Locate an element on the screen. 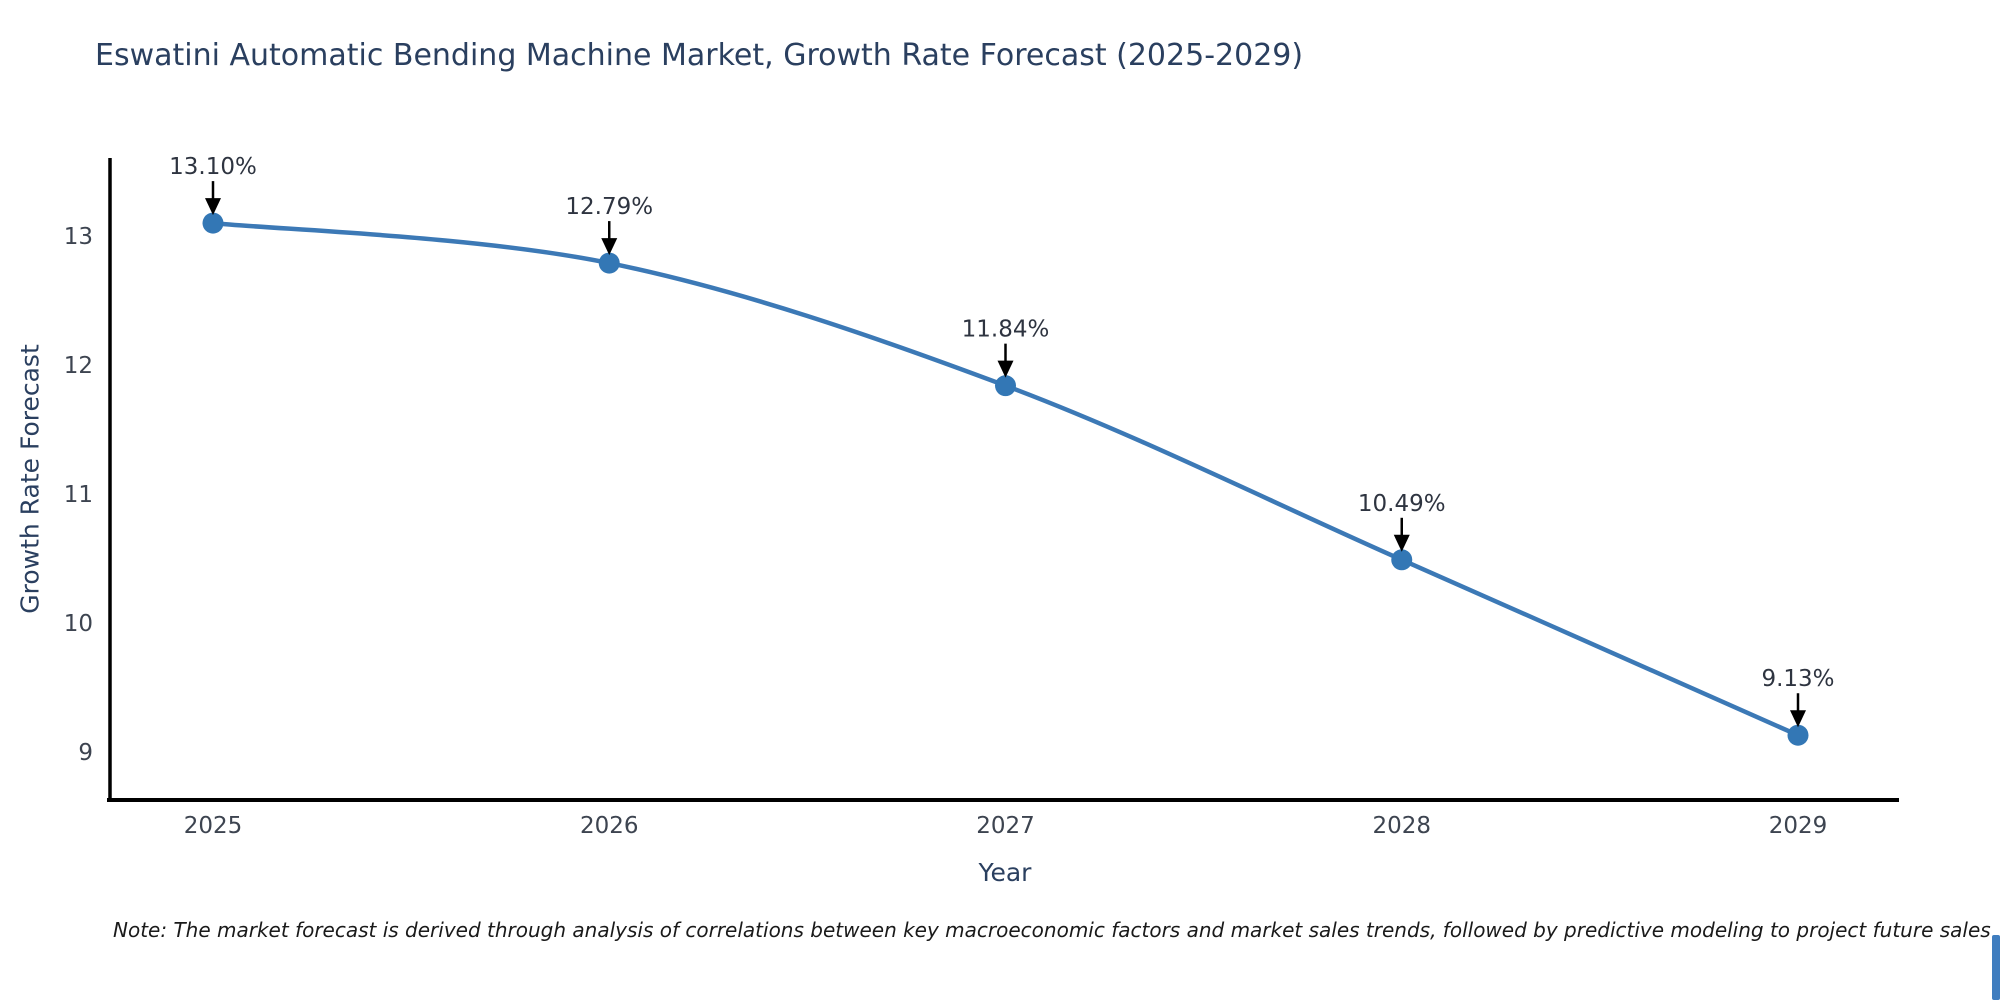 The image size is (2000, 1000). x-tick-label: 2027 is located at coordinates (1005, 826).